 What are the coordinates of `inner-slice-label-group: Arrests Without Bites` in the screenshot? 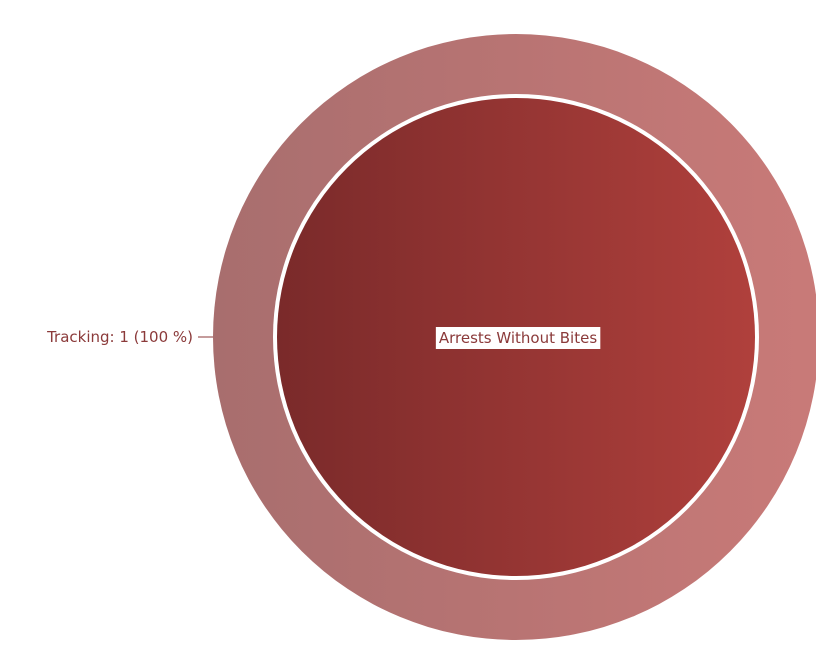 It's located at (518, 338).